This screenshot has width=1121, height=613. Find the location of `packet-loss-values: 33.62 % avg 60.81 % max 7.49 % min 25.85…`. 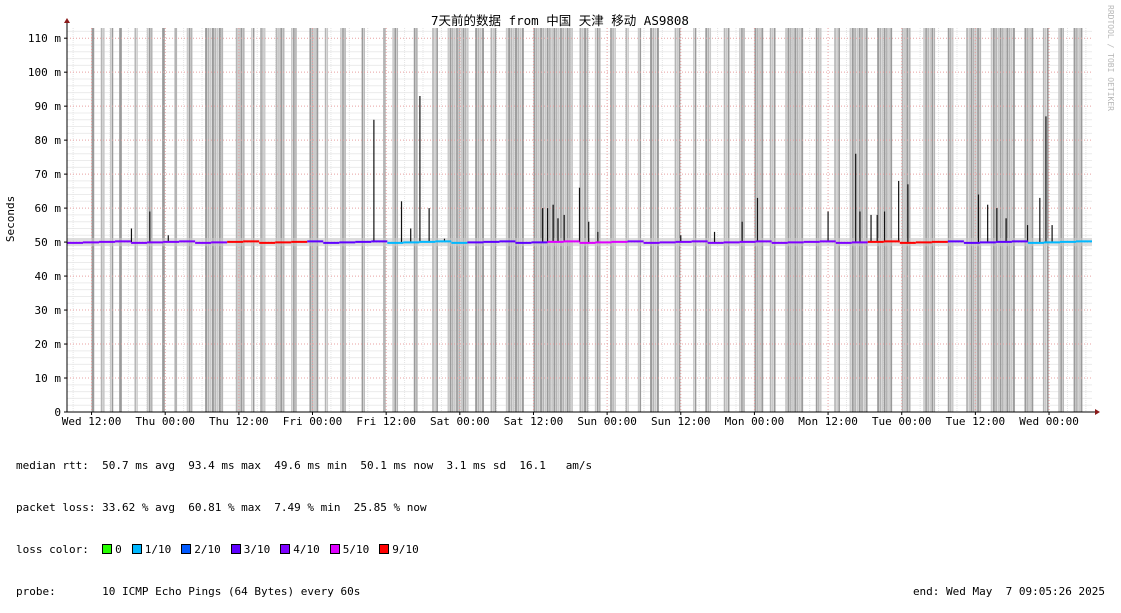

packet-loss-values: 33.62 % avg 60.81 % max 7.49 % min 25.85… is located at coordinates (264, 507).